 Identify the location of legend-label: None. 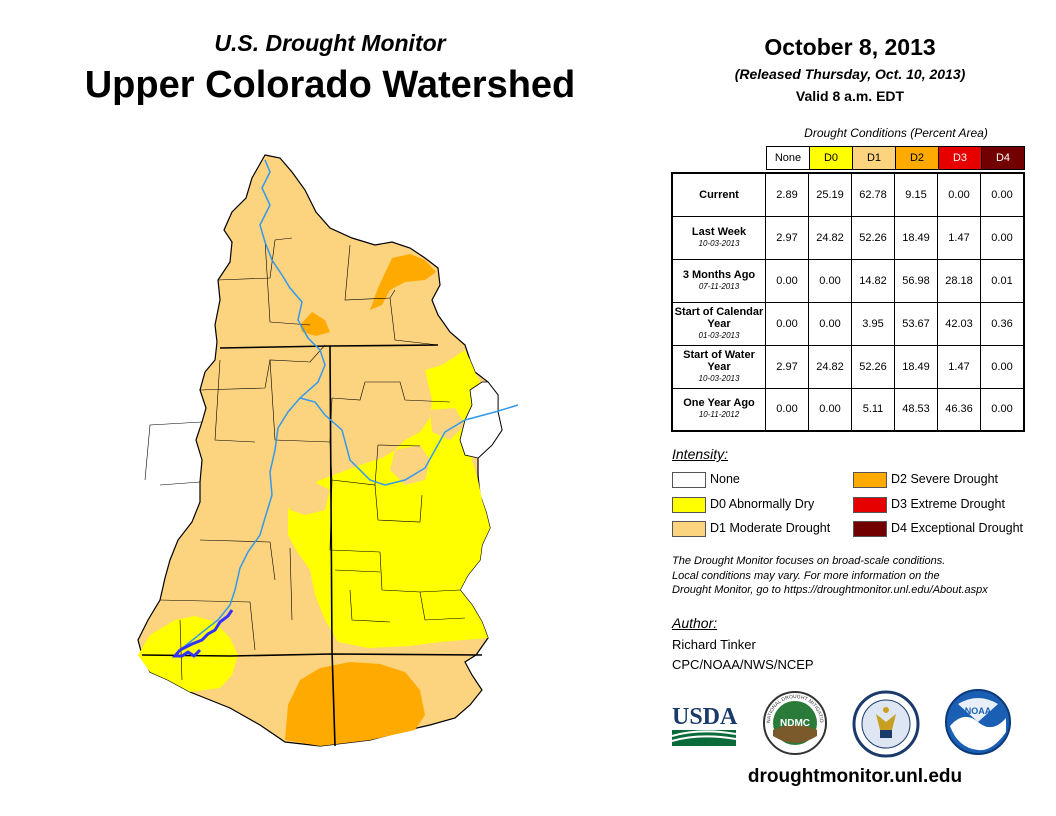
(725, 479).